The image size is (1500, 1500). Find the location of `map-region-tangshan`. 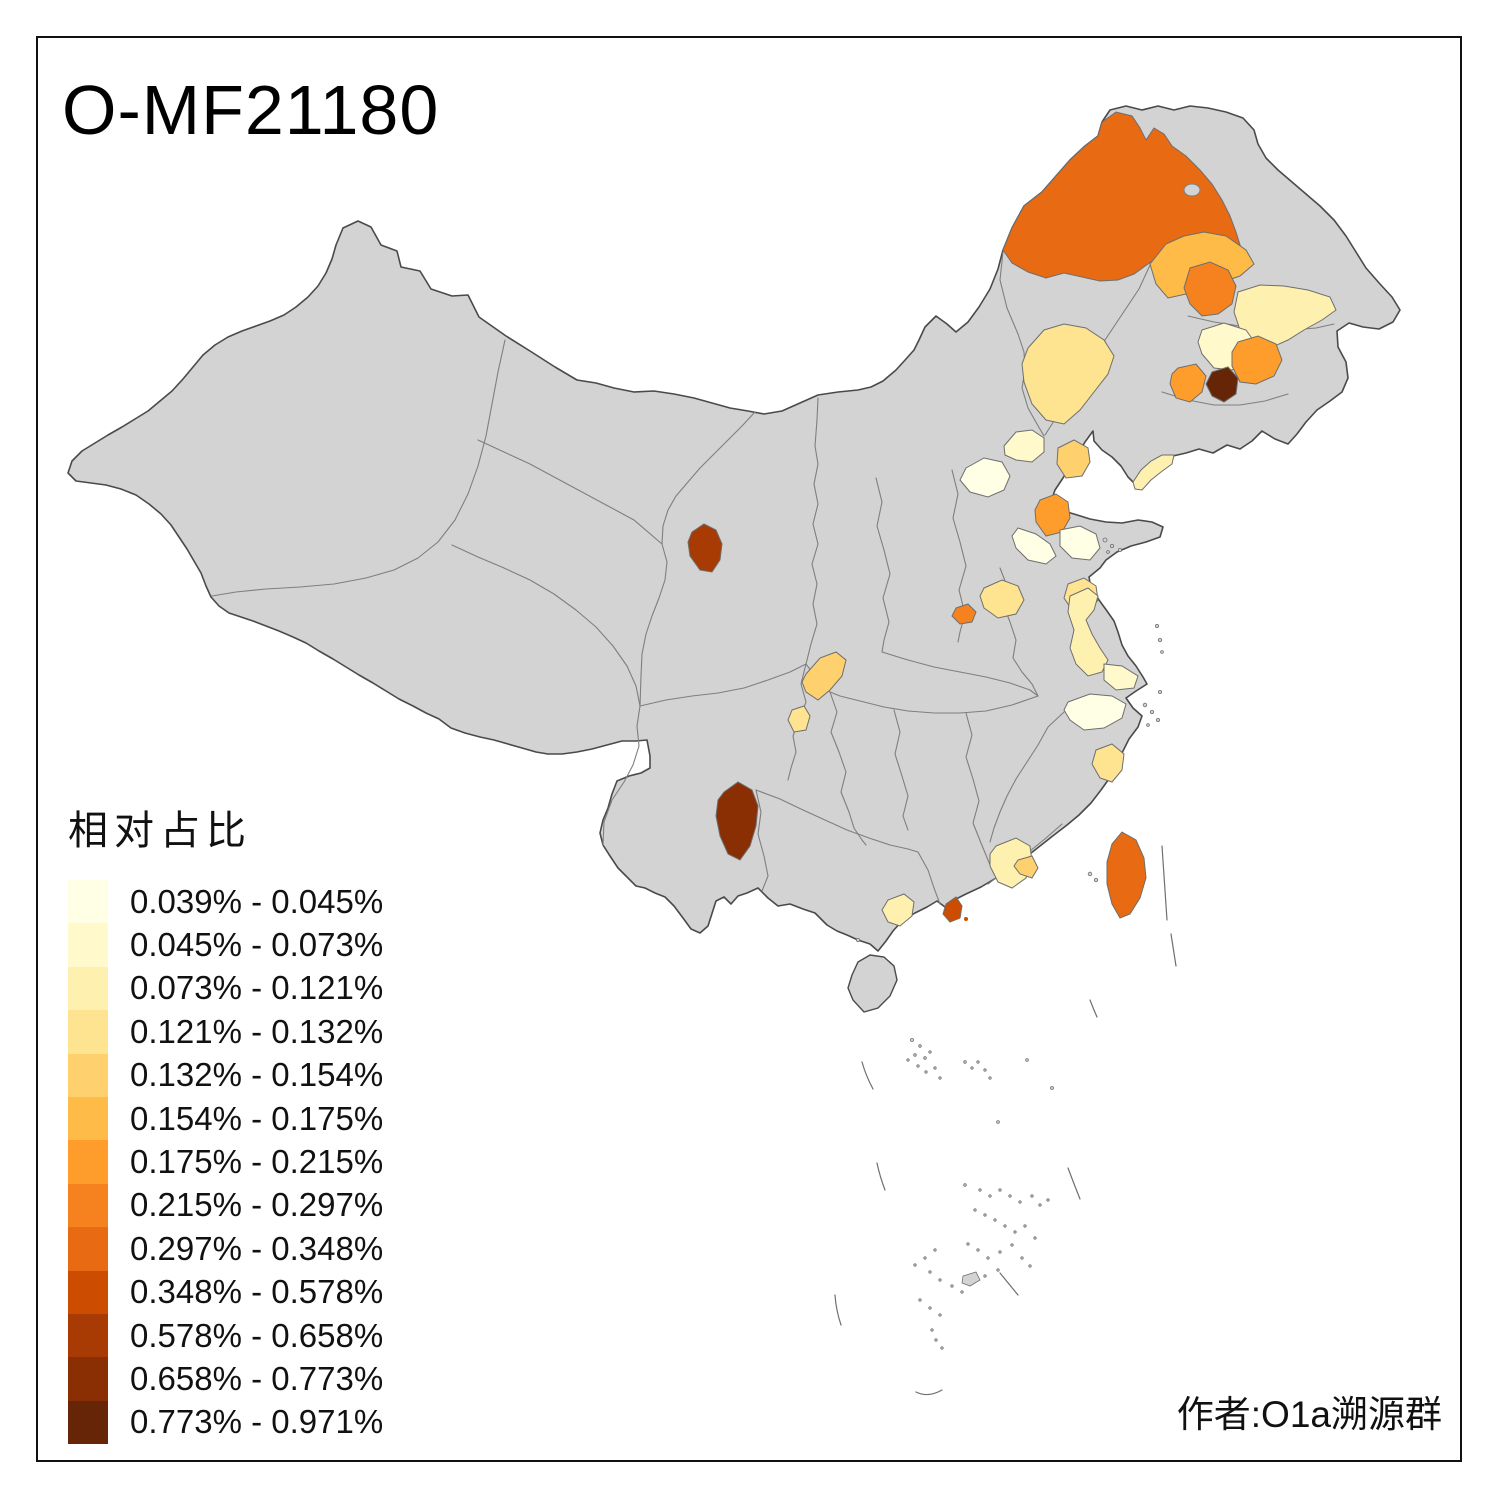

map-region-tangshan is located at coordinates (1073, 459).